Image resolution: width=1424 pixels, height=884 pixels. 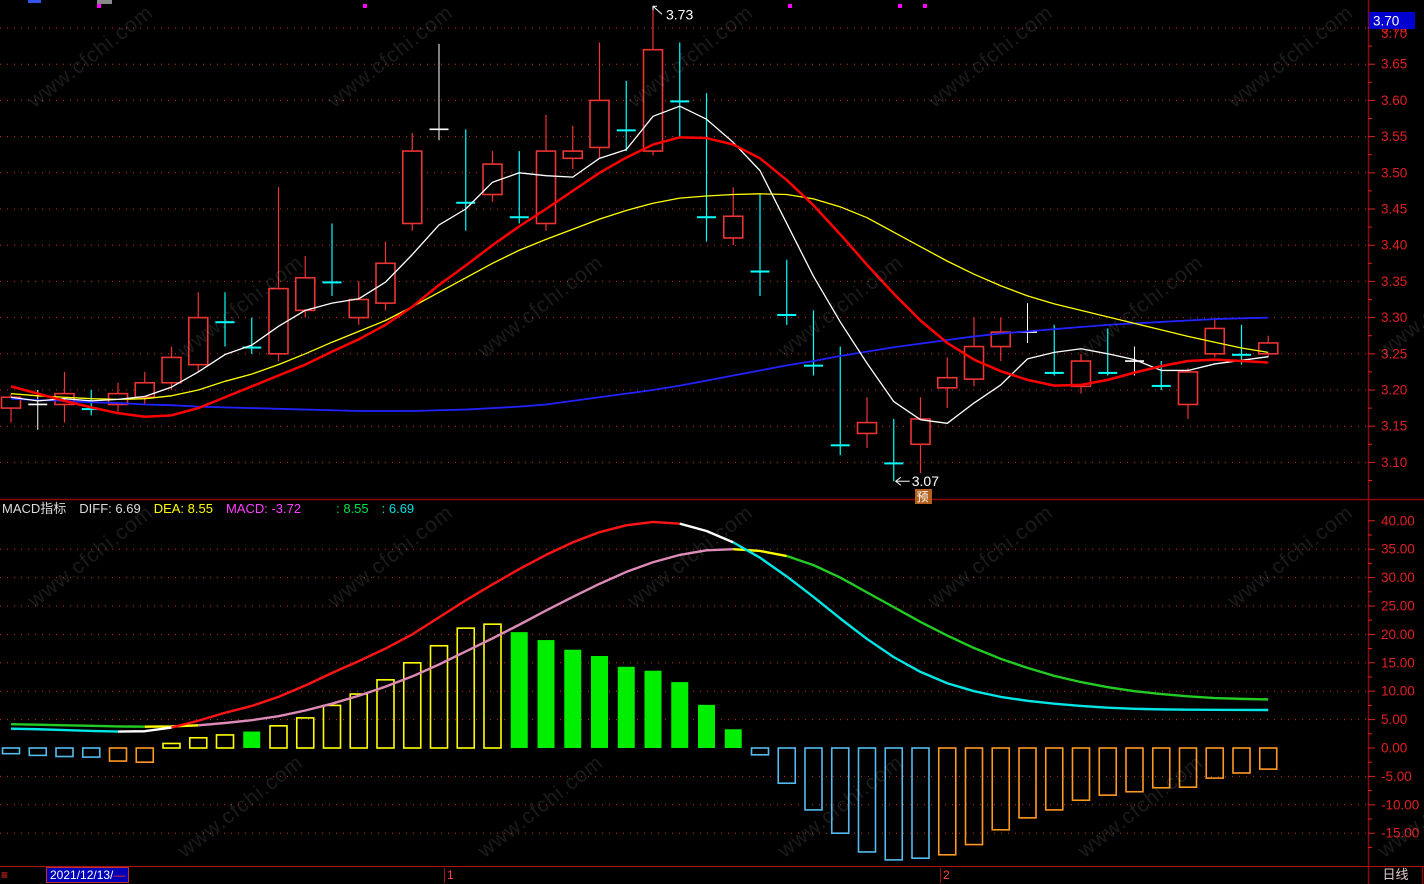 I want to click on macd-axis-label: 20.00, so click(x=1398, y=634).